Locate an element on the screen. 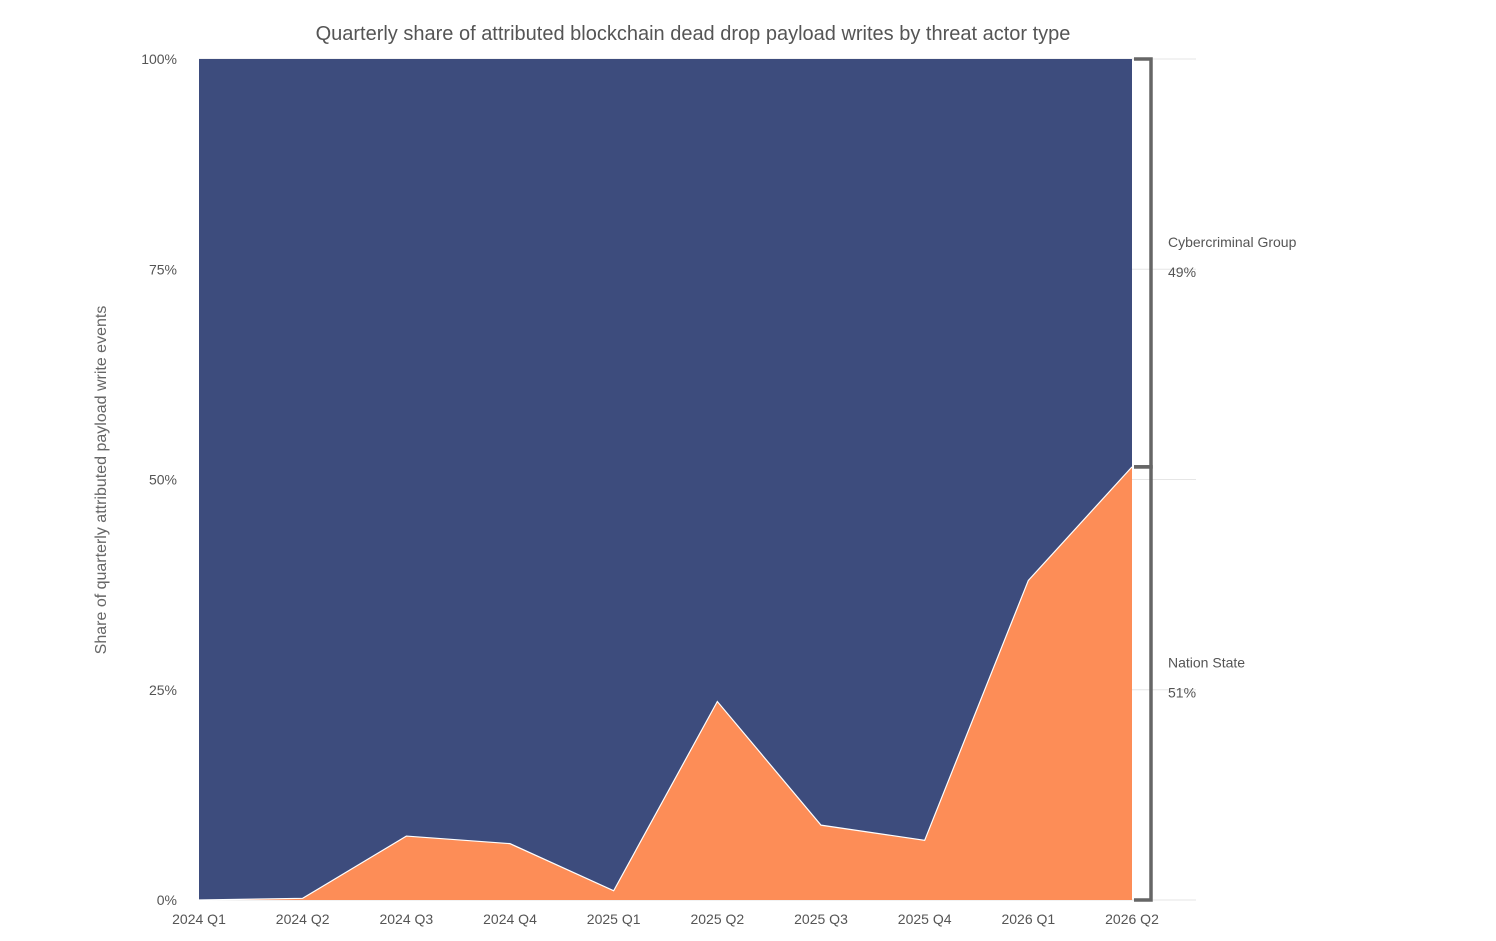  x-tick-label: 2025 Q3 is located at coordinates (821, 919).